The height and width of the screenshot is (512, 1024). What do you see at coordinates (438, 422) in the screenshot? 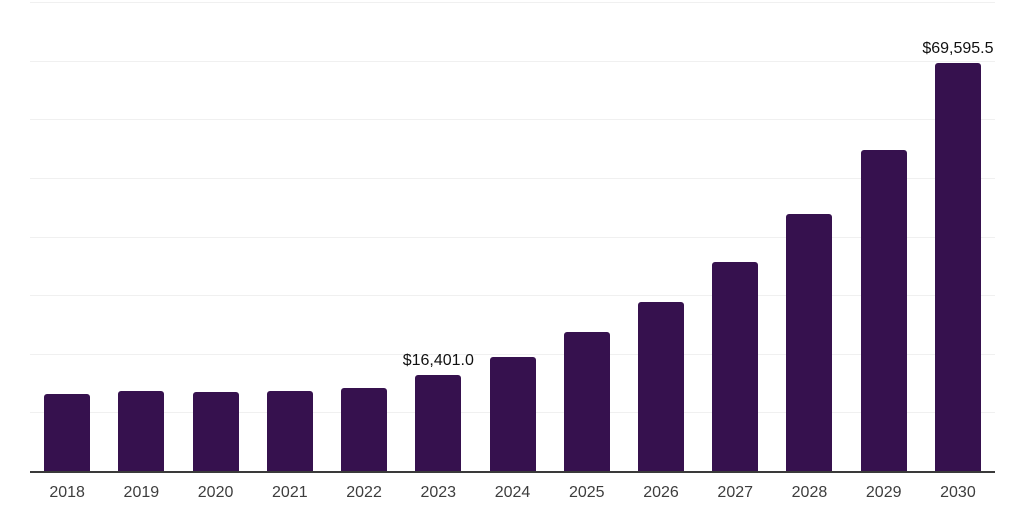
I see `bar-2023` at bounding box center [438, 422].